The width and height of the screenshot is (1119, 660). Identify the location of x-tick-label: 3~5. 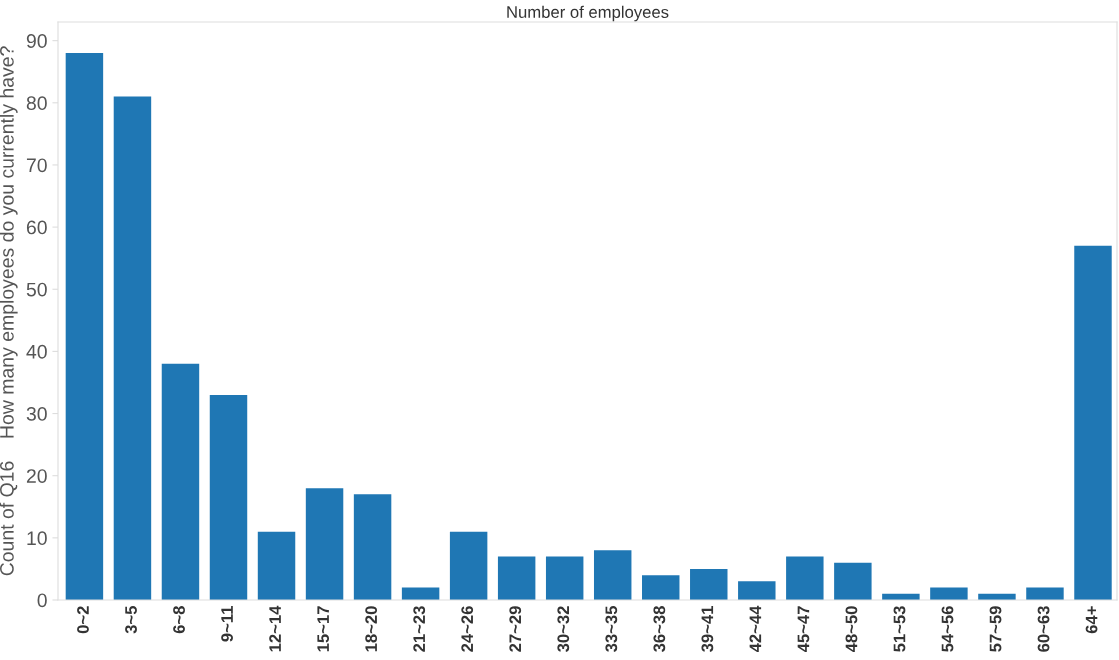
(131, 620).